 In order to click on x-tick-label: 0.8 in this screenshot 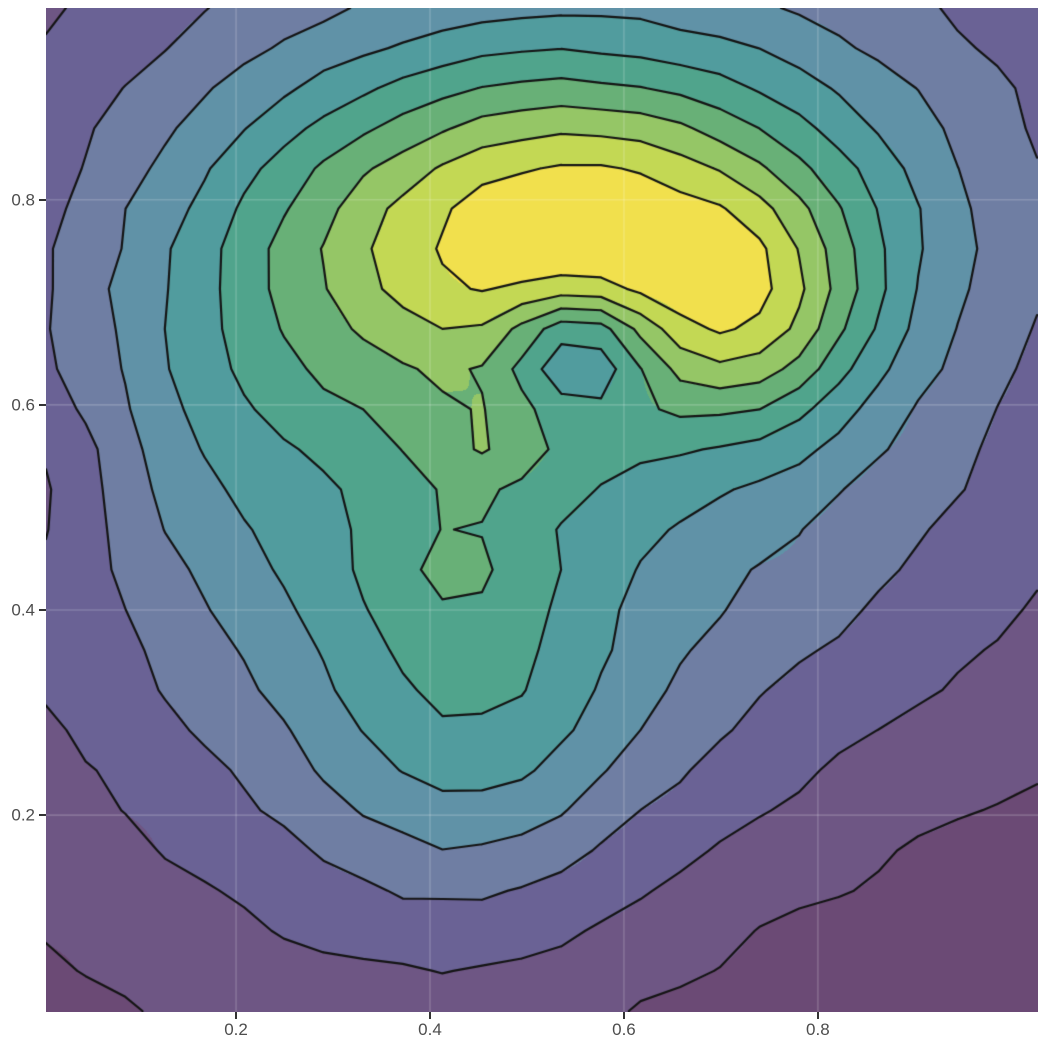, I will do `click(818, 1029)`.